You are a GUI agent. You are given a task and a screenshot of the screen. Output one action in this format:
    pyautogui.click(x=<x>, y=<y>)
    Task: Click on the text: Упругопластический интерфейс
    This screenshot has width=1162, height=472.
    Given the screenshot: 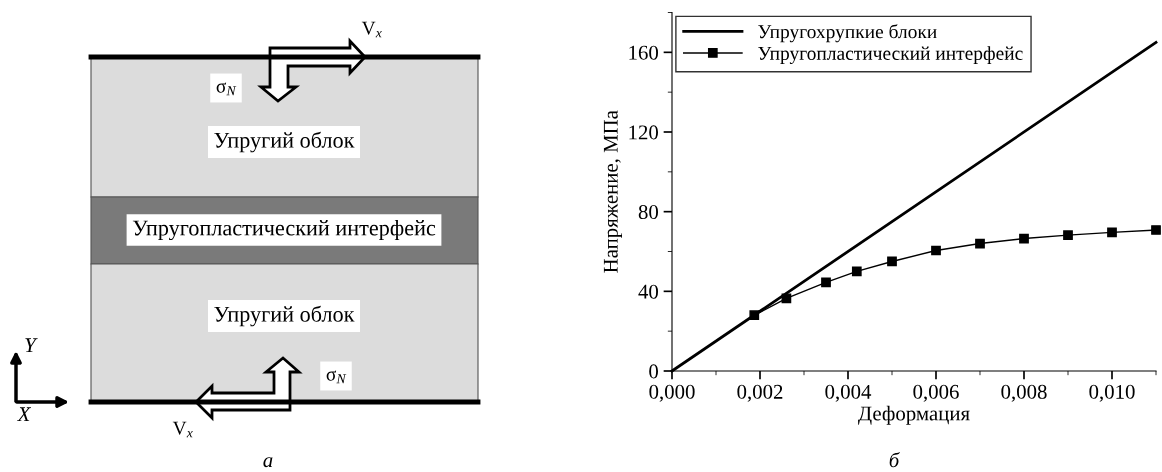 What is the action you would take?
    pyautogui.click(x=284, y=230)
    